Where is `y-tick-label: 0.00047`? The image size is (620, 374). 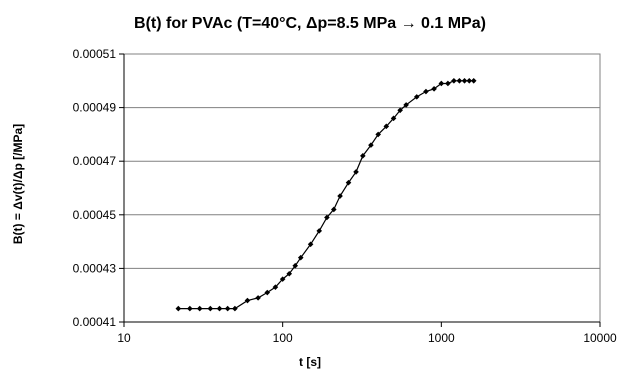
y-tick-label: 0.00047 is located at coordinates (95, 161).